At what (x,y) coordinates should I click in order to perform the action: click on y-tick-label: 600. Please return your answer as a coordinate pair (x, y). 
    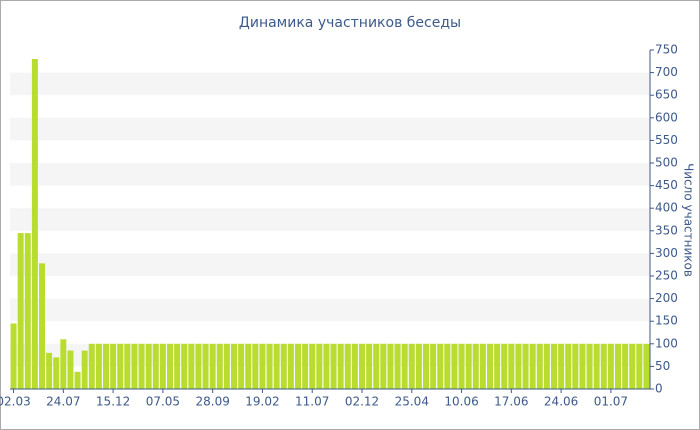
    Looking at the image, I should click on (666, 117).